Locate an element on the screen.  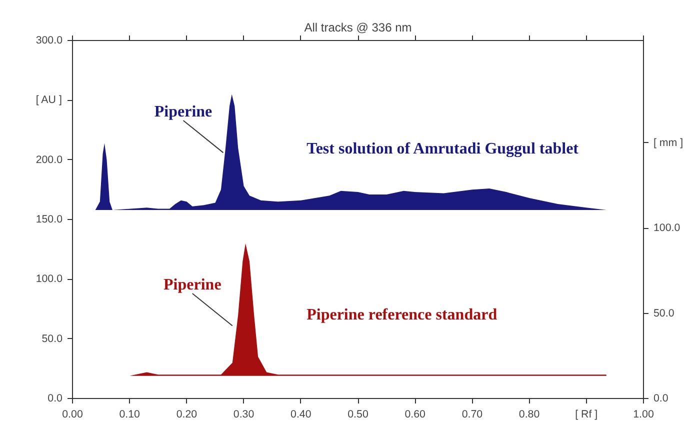
x-tick-label: 0.70 is located at coordinates (472, 414).